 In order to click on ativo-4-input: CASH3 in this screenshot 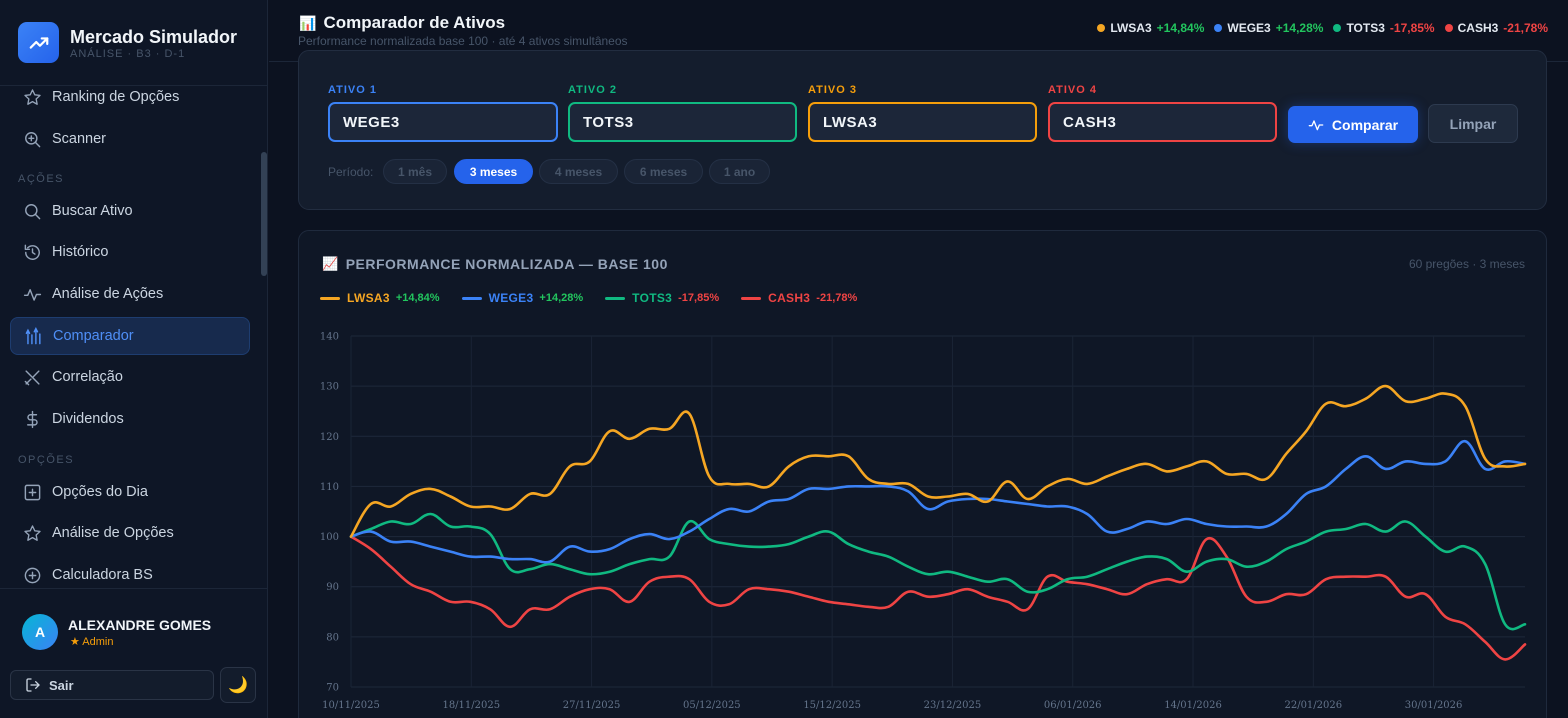, I will do `click(1162, 122)`.